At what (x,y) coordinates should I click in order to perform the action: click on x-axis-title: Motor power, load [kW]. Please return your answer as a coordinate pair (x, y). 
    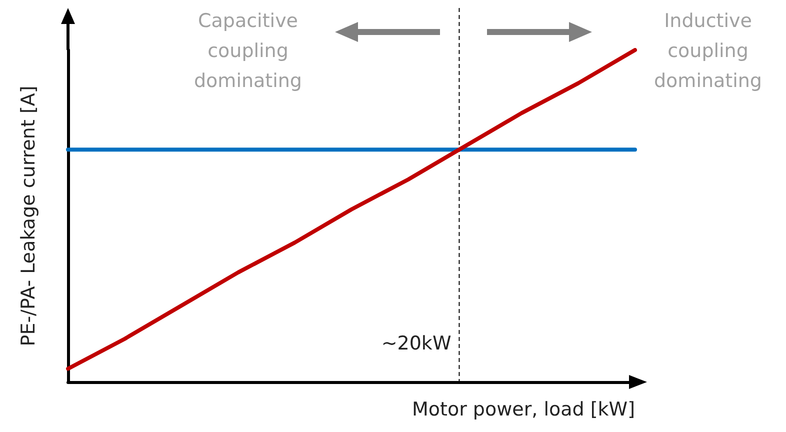
    Looking at the image, I should click on (523, 409).